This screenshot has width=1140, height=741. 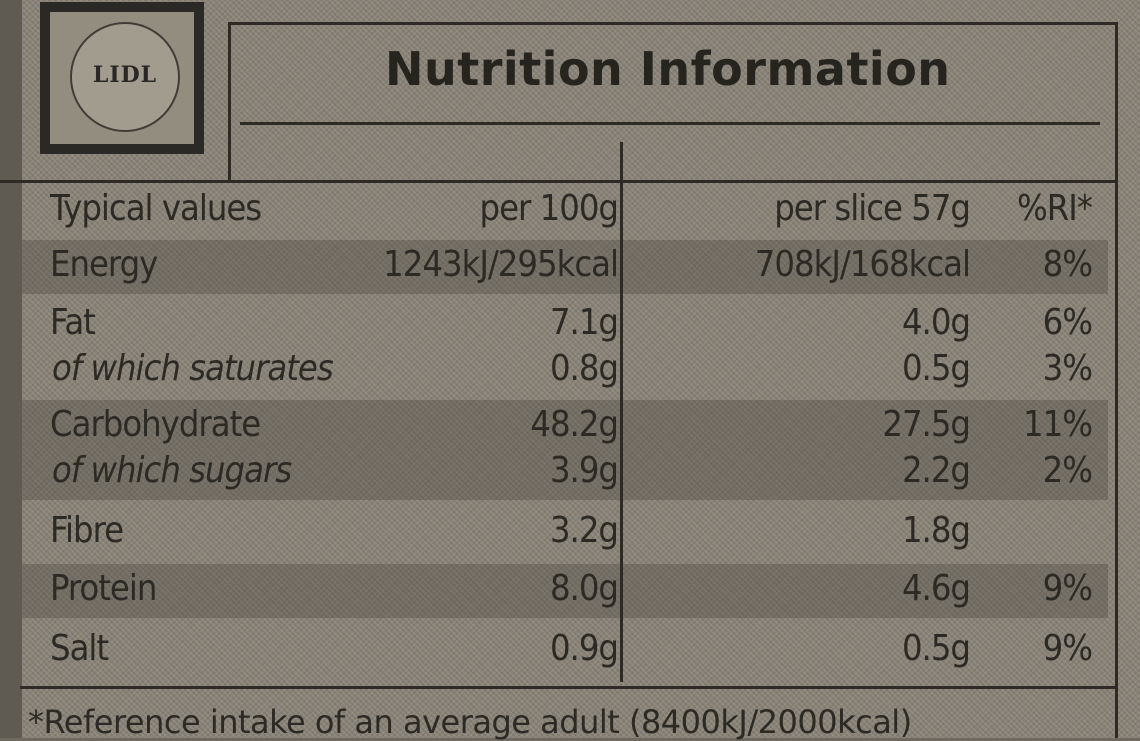 What do you see at coordinates (1067, 322) in the screenshot?
I see `value-ri: 6%` at bounding box center [1067, 322].